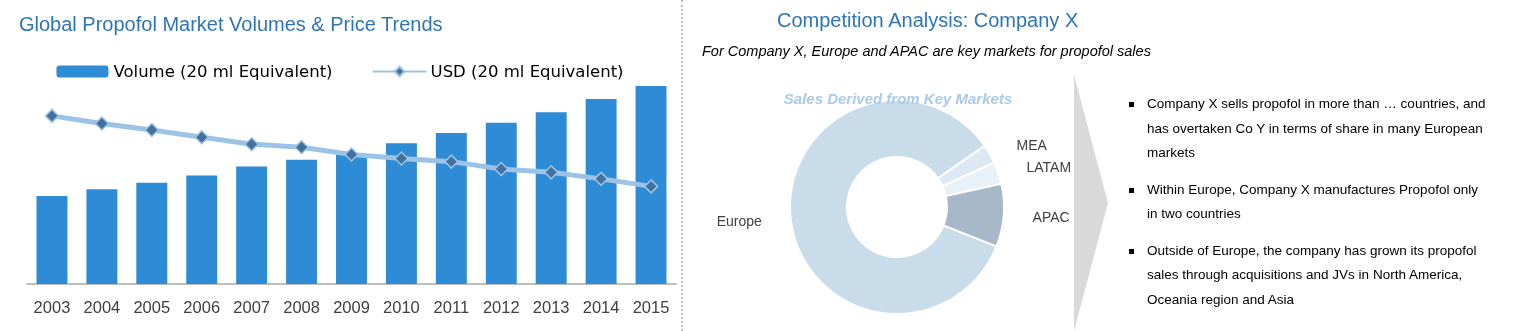  Describe the element at coordinates (1032, 145) in the screenshot. I see `slice-label: MEA` at that location.